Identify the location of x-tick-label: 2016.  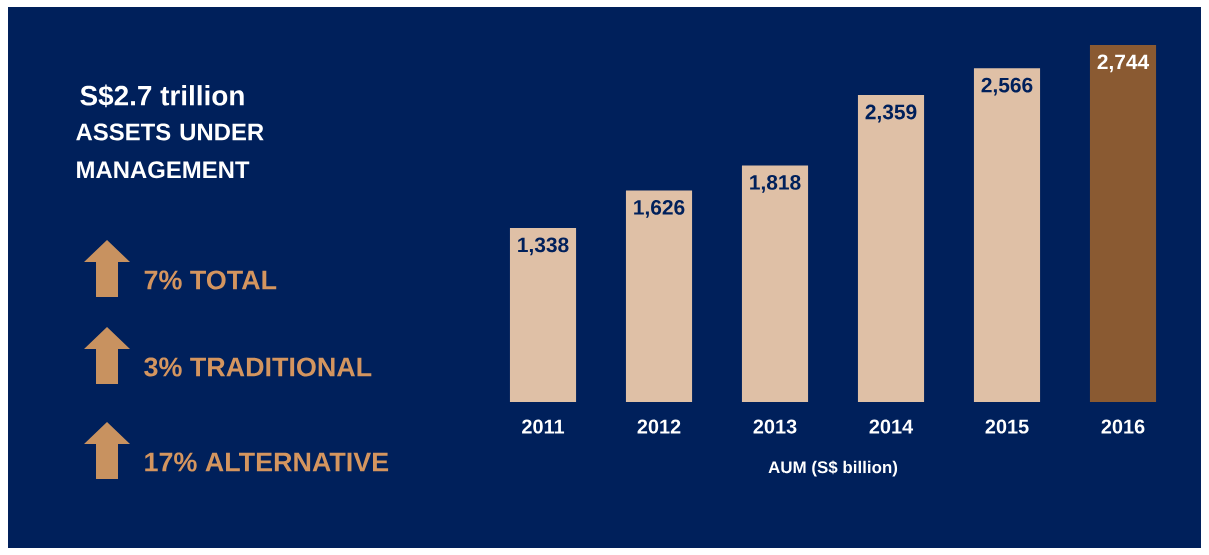
(1123, 426).